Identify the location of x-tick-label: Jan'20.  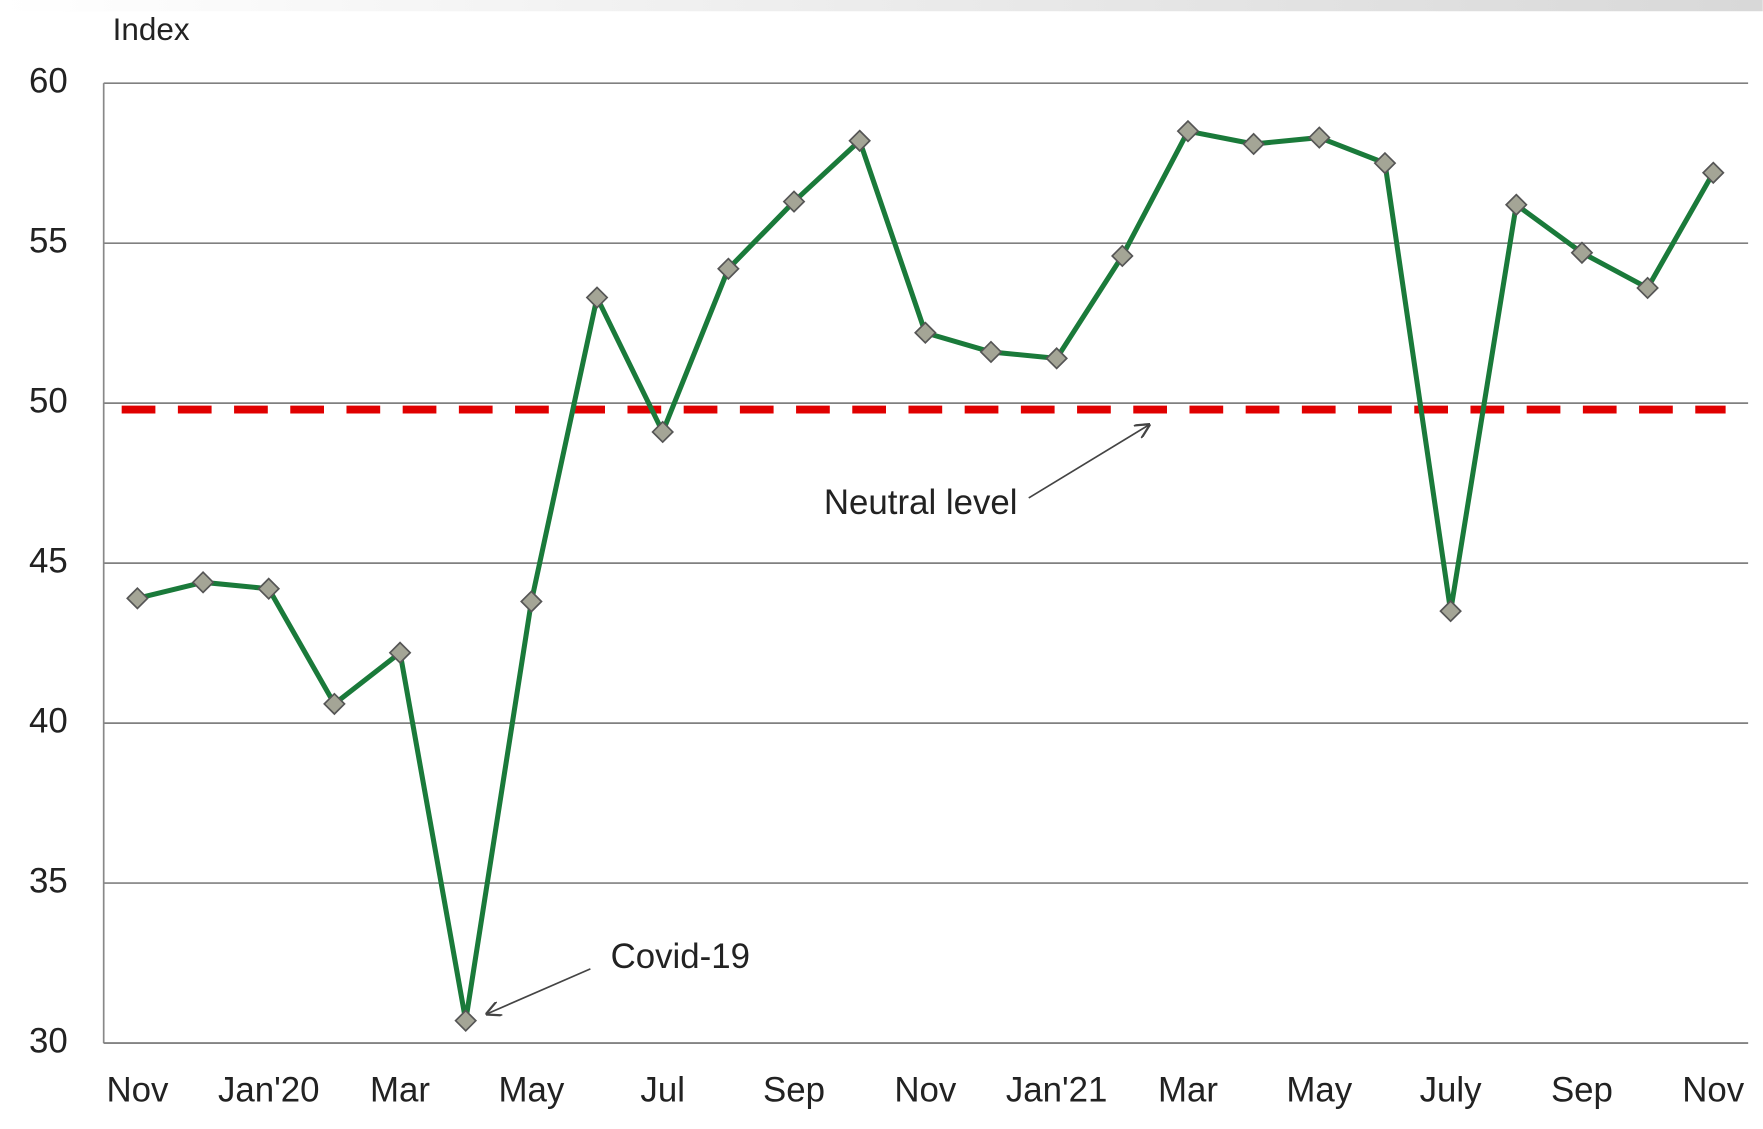
(269, 1090).